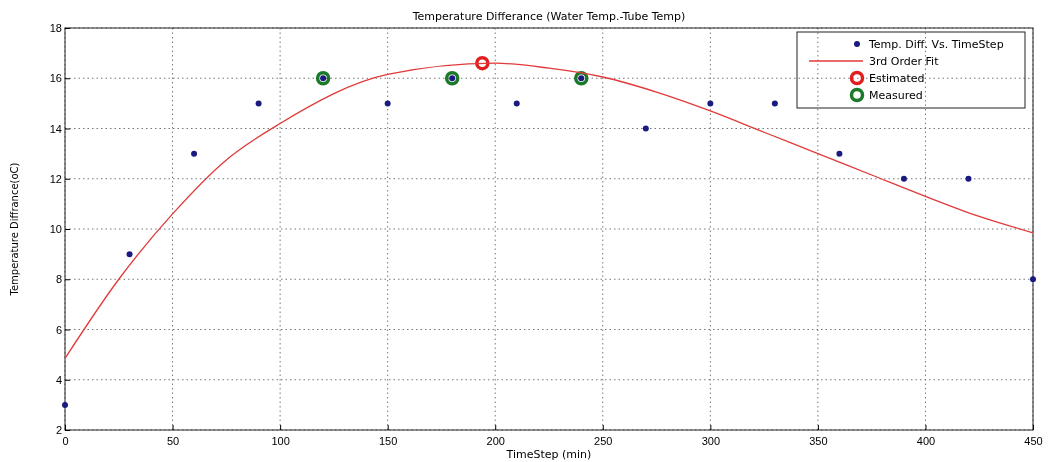 The image size is (1051, 462). What do you see at coordinates (603, 441) in the screenshot?
I see `x-tick-label: 250` at bounding box center [603, 441].